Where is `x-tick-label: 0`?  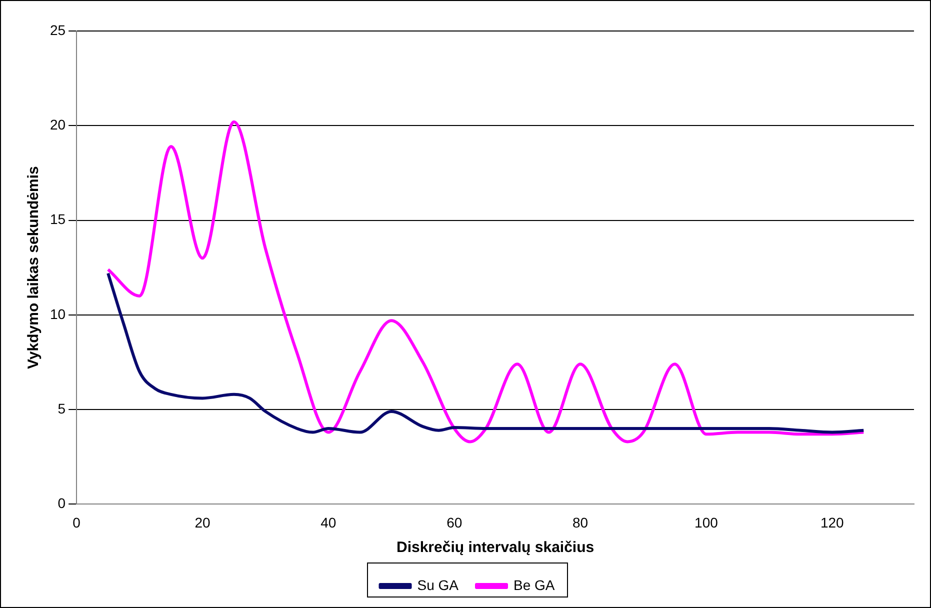 x-tick-label: 0 is located at coordinates (76, 522).